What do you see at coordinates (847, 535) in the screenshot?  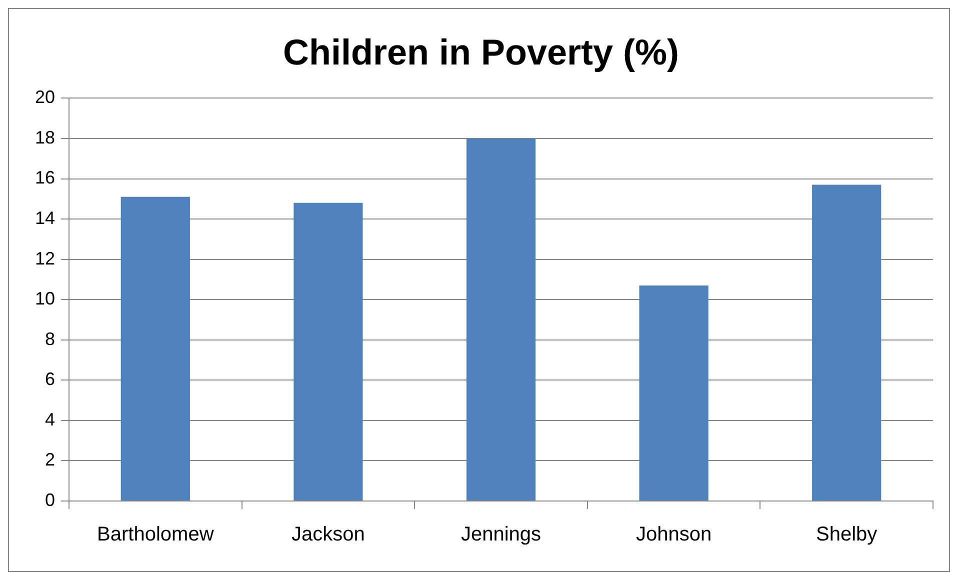 I see `x-tick-label: Shelby` at bounding box center [847, 535].